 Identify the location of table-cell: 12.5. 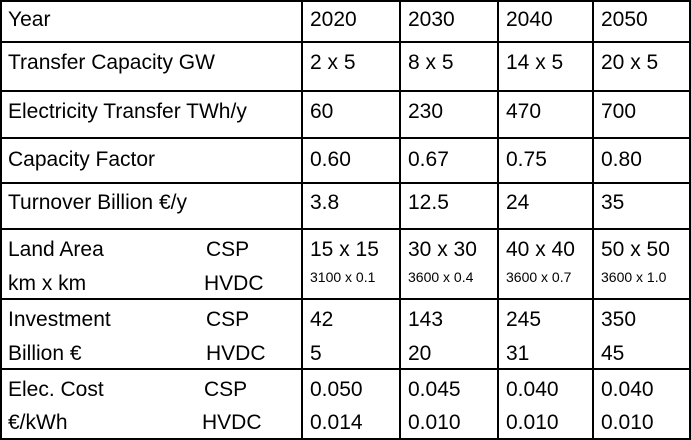
(428, 202).